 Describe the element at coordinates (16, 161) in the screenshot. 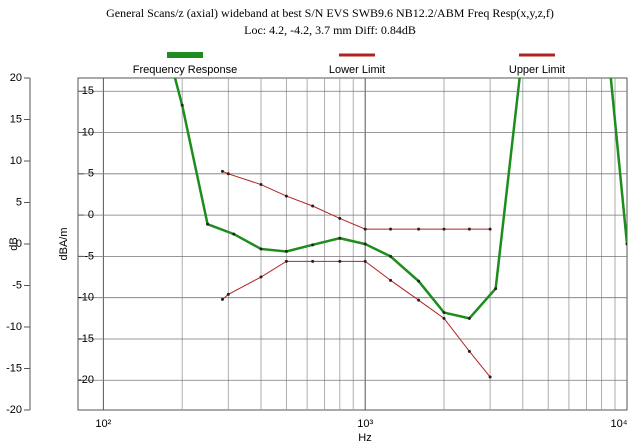

I see `y-tick-label: 10` at that location.